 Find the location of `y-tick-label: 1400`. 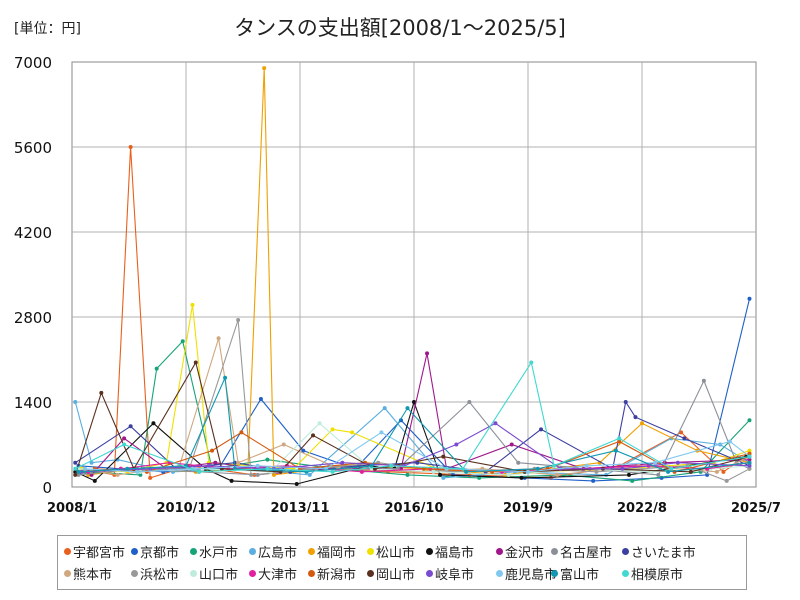

y-tick-label: 1400 is located at coordinates (33, 403).